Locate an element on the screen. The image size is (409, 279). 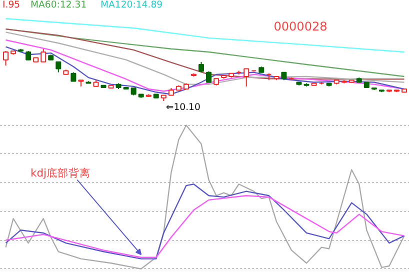
text: 0000028 is located at coordinates (301, 27).